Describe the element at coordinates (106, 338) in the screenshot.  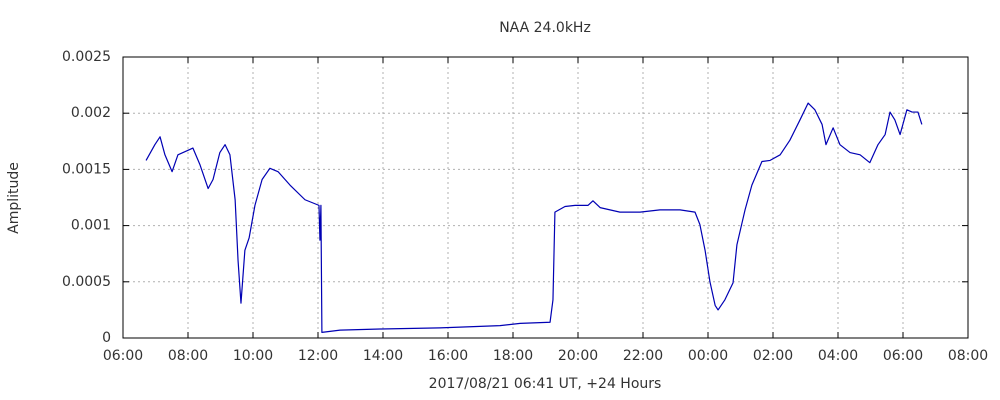
I see `y-tick-label: 0` at that location.